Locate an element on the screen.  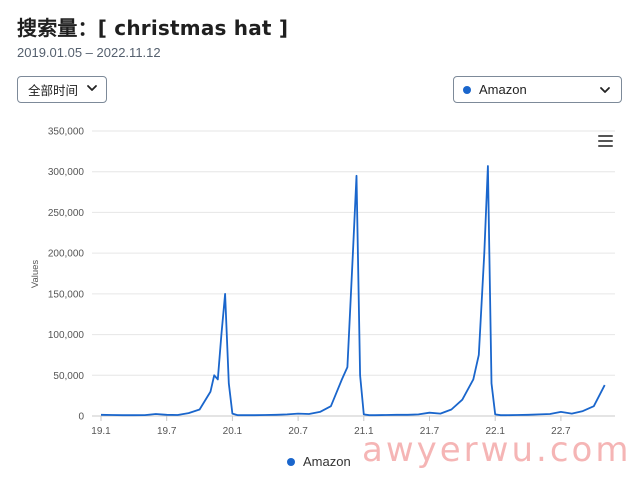
page-title: 搜索量：[ christmas hat ] is located at coordinates (153, 28).